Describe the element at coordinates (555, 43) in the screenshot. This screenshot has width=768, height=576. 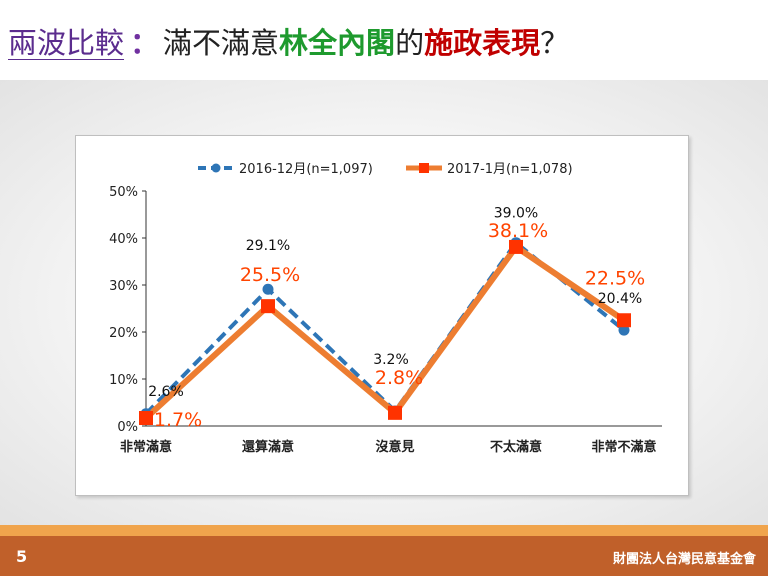
I see `title-question-mark: ？` at that location.